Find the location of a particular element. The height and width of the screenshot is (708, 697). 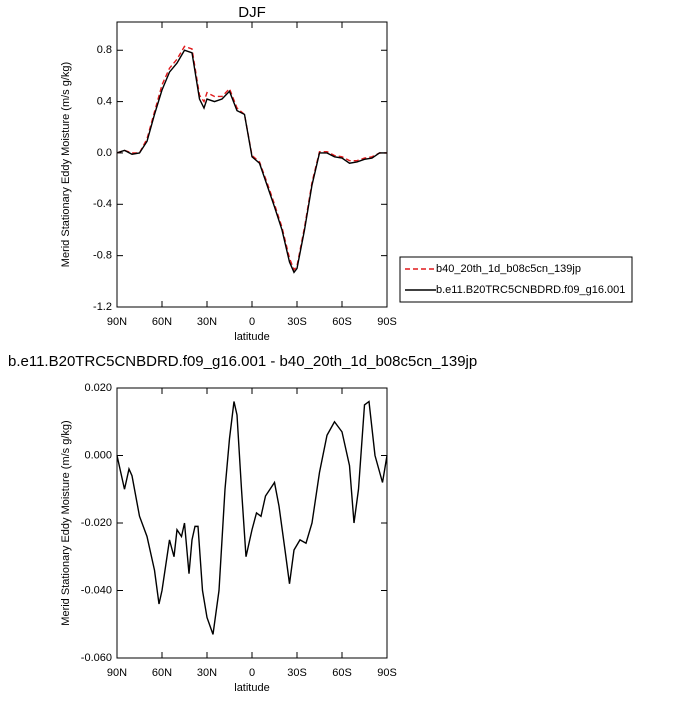

legend-label: b40_20th_1d_b08c5cn_139jp is located at coordinates (508, 269).